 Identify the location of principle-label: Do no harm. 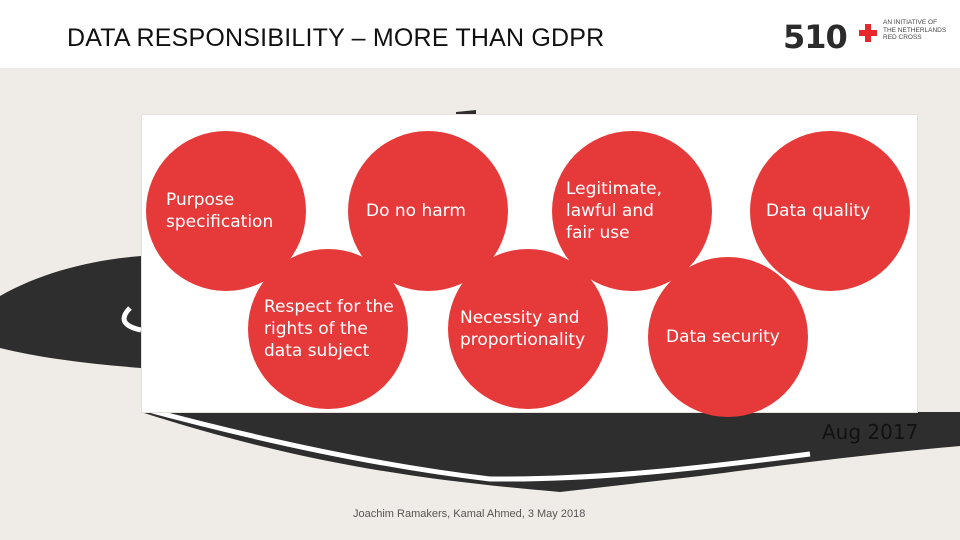
(416, 211).